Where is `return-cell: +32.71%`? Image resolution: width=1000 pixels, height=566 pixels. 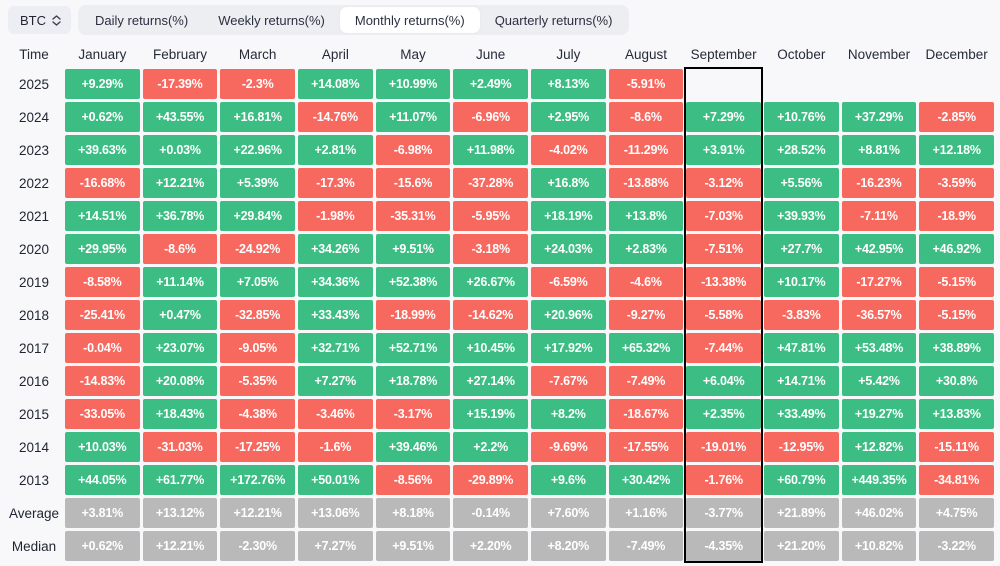
return-cell: +32.71% is located at coordinates (335, 348).